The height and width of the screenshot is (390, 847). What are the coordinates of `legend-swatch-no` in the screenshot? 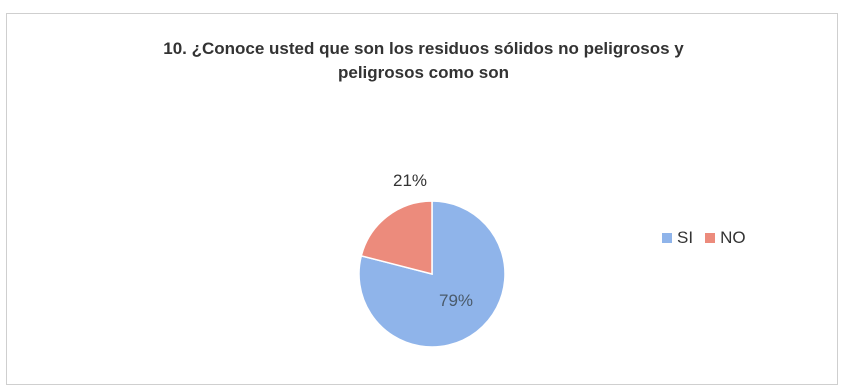 It's located at (710, 238).